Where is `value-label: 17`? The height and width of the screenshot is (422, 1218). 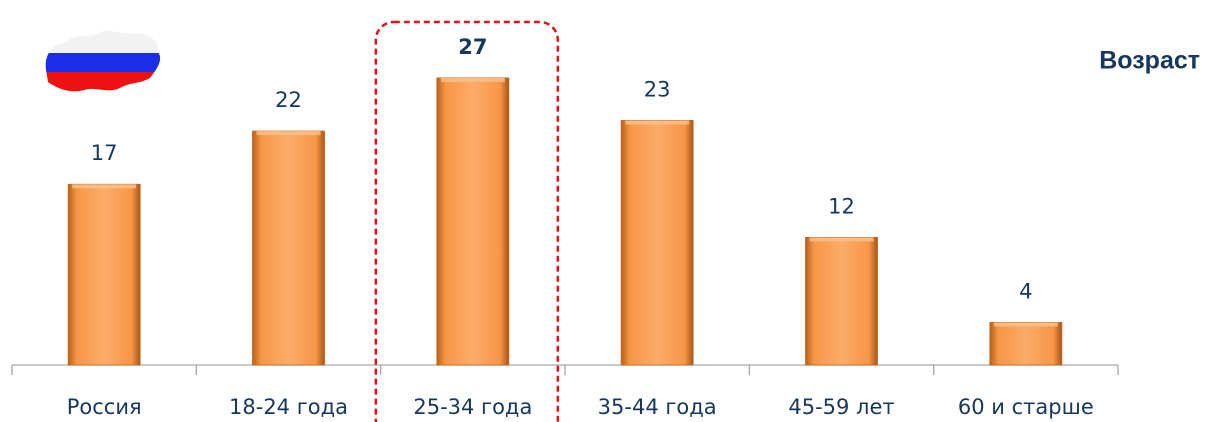 value-label: 17 is located at coordinates (104, 153).